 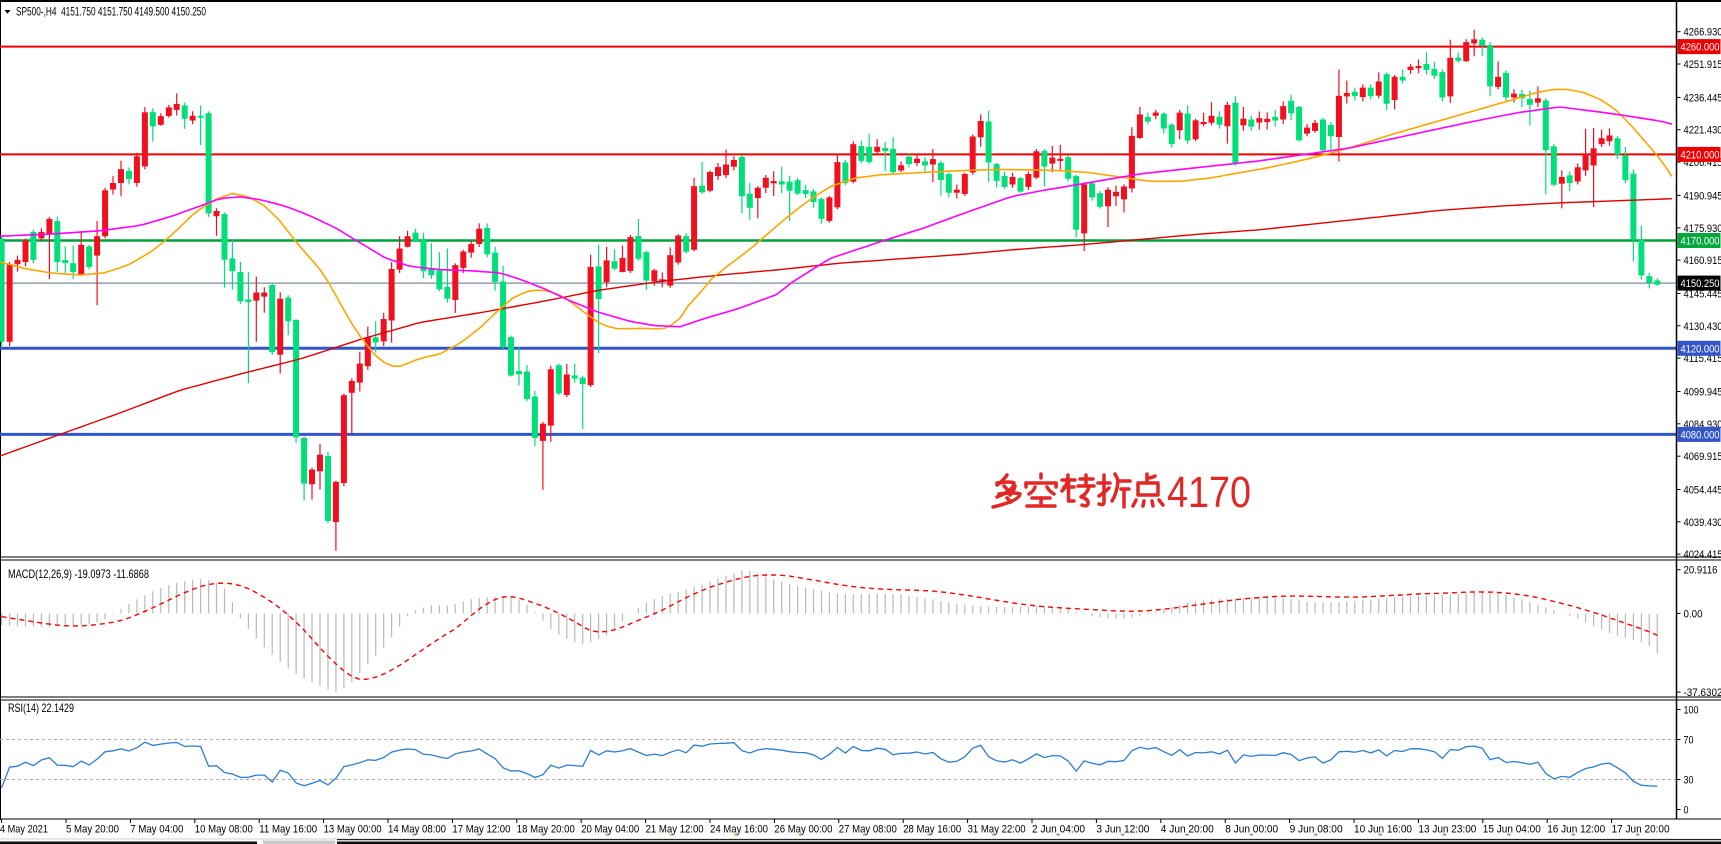 What do you see at coordinates (156, 830) in the screenshot?
I see `svg-text: 7 May 04:00` at bounding box center [156, 830].